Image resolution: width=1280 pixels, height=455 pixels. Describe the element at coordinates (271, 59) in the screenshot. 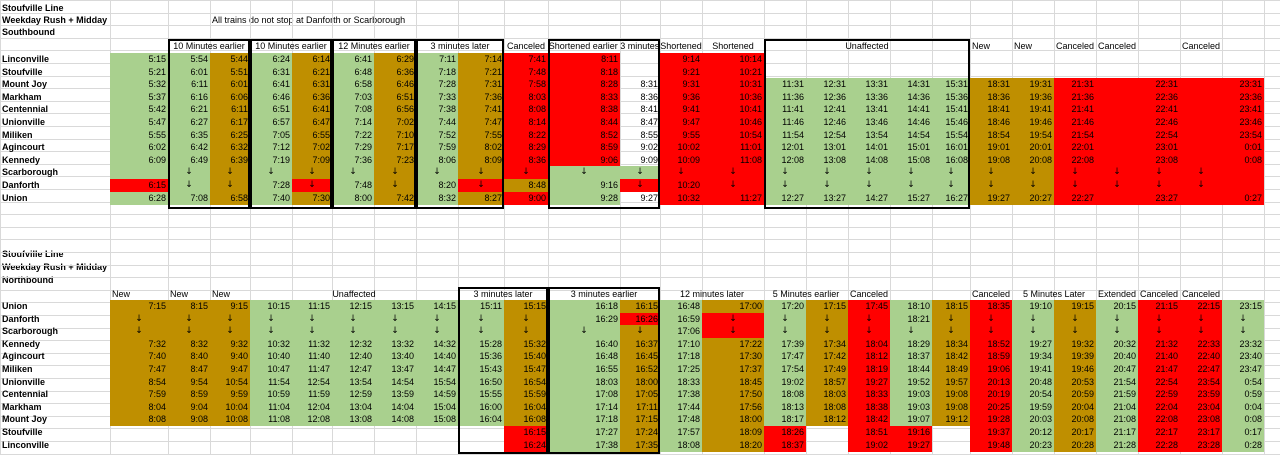

I see `sb-time-cell: 6:24` at that location.